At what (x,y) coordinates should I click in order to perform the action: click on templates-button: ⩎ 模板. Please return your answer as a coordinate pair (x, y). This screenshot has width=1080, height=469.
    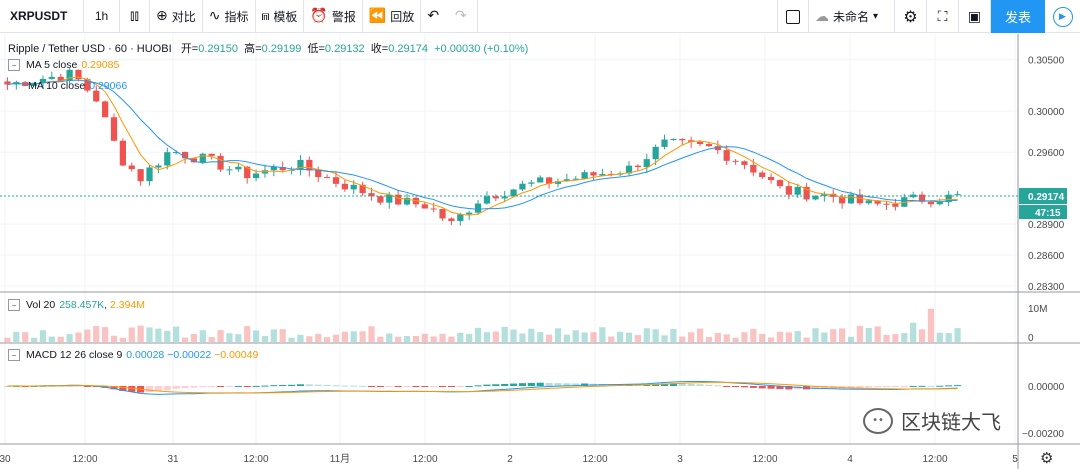
    Looking at the image, I should click on (280, 16).